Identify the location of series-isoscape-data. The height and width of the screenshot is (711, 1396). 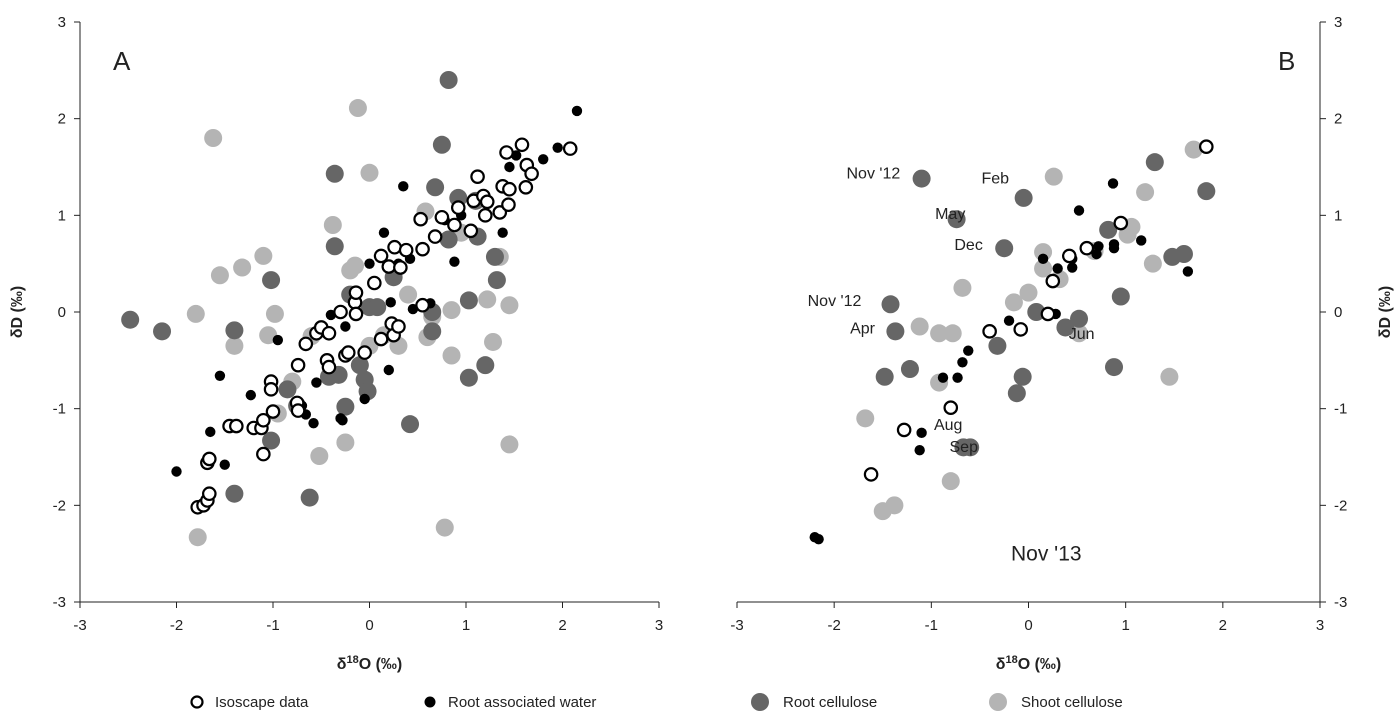
(1038, 310).